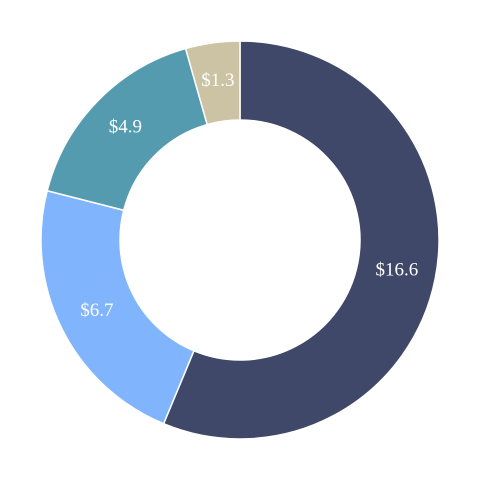 The width and height of the screenshot is (480, 485). I want to click on data-label: $4.9, so click(125, 127).